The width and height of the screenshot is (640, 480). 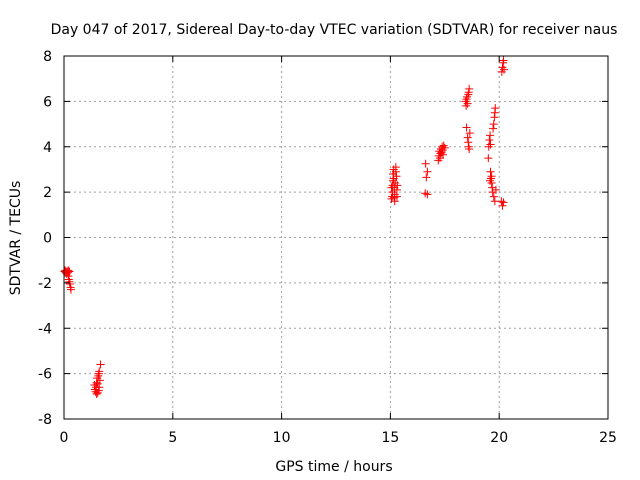 What do you see at coordinates (608, 438) in the screenshot?
I see `x-tick-label: 25` at bounding box center [608, 438].